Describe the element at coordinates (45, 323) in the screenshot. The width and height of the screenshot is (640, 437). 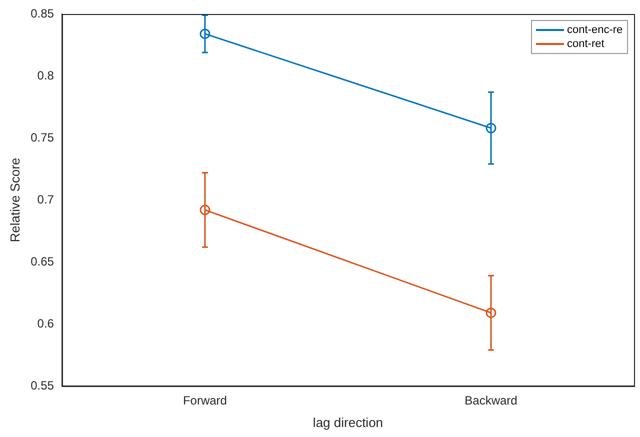
I see `y-tick-label: 0.6` at that location.